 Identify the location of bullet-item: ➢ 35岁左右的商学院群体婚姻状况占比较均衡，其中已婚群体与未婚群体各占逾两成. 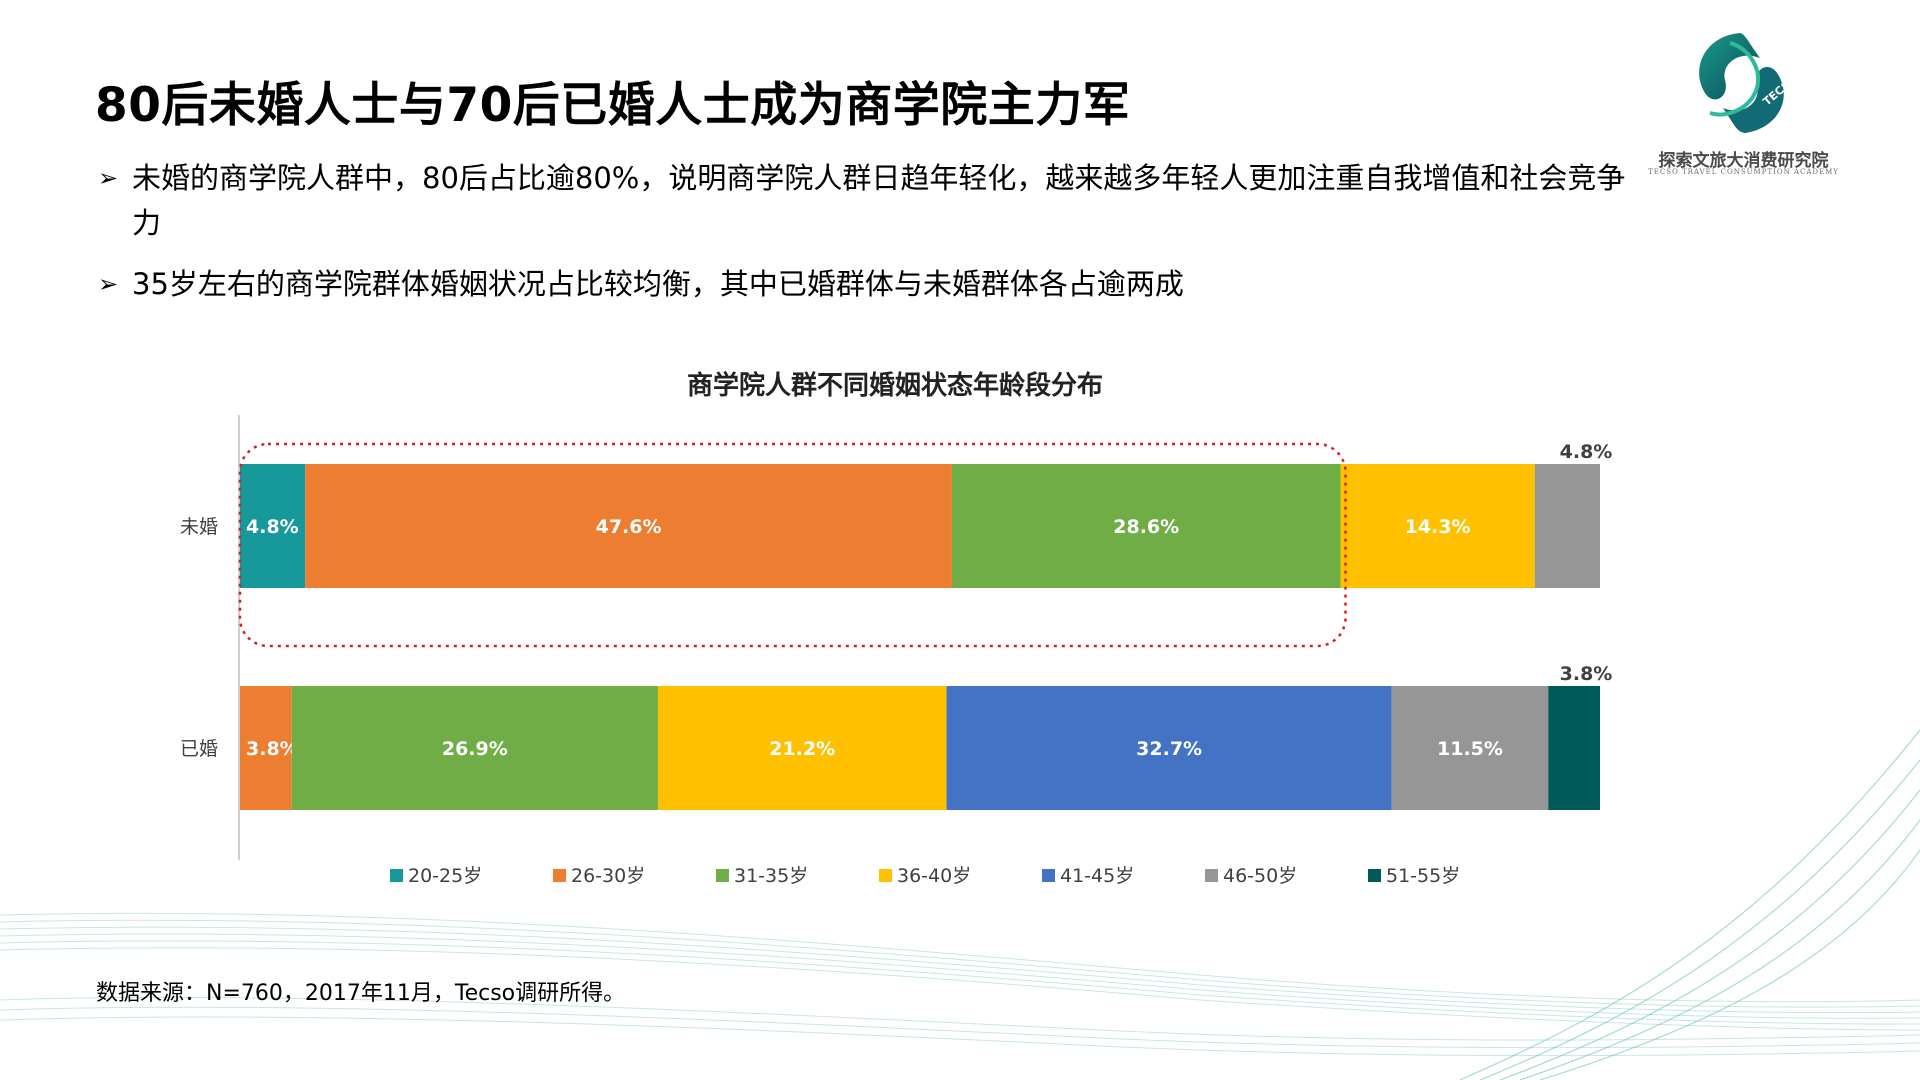
(868, 284).